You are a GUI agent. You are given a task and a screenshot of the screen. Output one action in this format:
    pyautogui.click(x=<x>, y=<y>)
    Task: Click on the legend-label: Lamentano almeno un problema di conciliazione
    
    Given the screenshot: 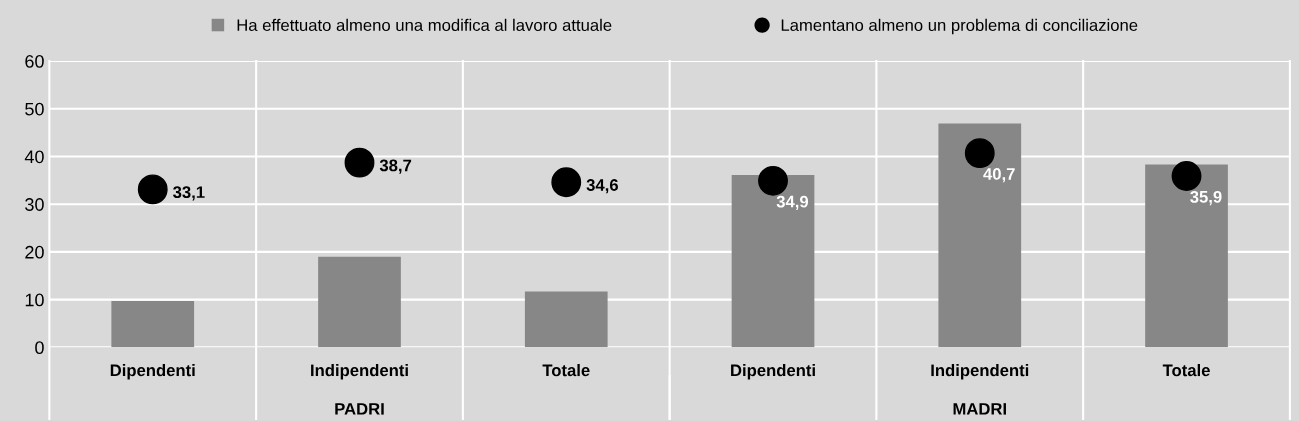 What is the action you would take?
    pyautogui.click(x=959, y=26)
    